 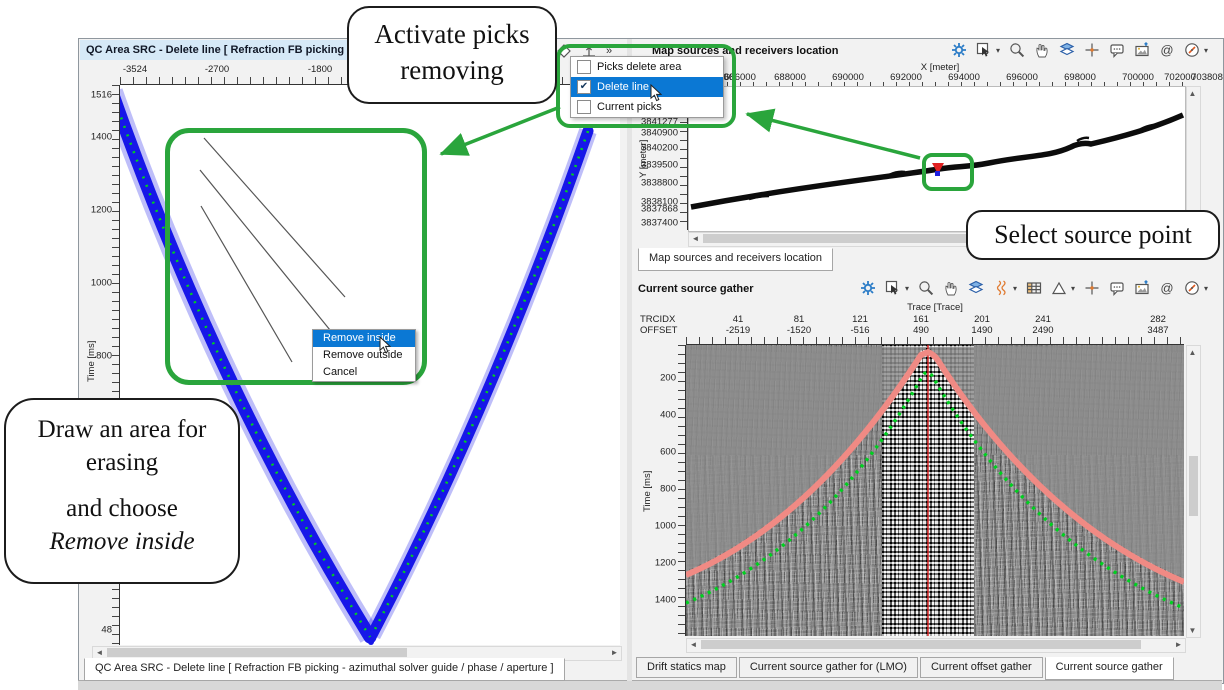 I want to click on context-item-cancel: Cancel, so click(x=340, y=372).